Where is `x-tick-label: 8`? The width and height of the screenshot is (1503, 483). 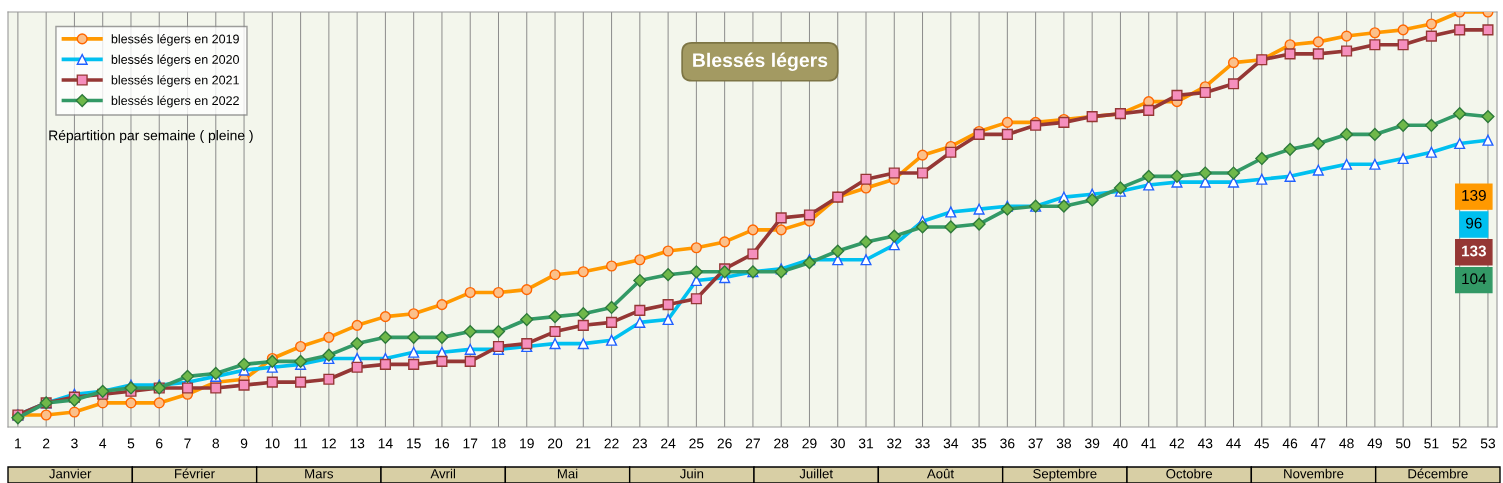
x-tick-label: 8 is located at coordinates (216, 443).